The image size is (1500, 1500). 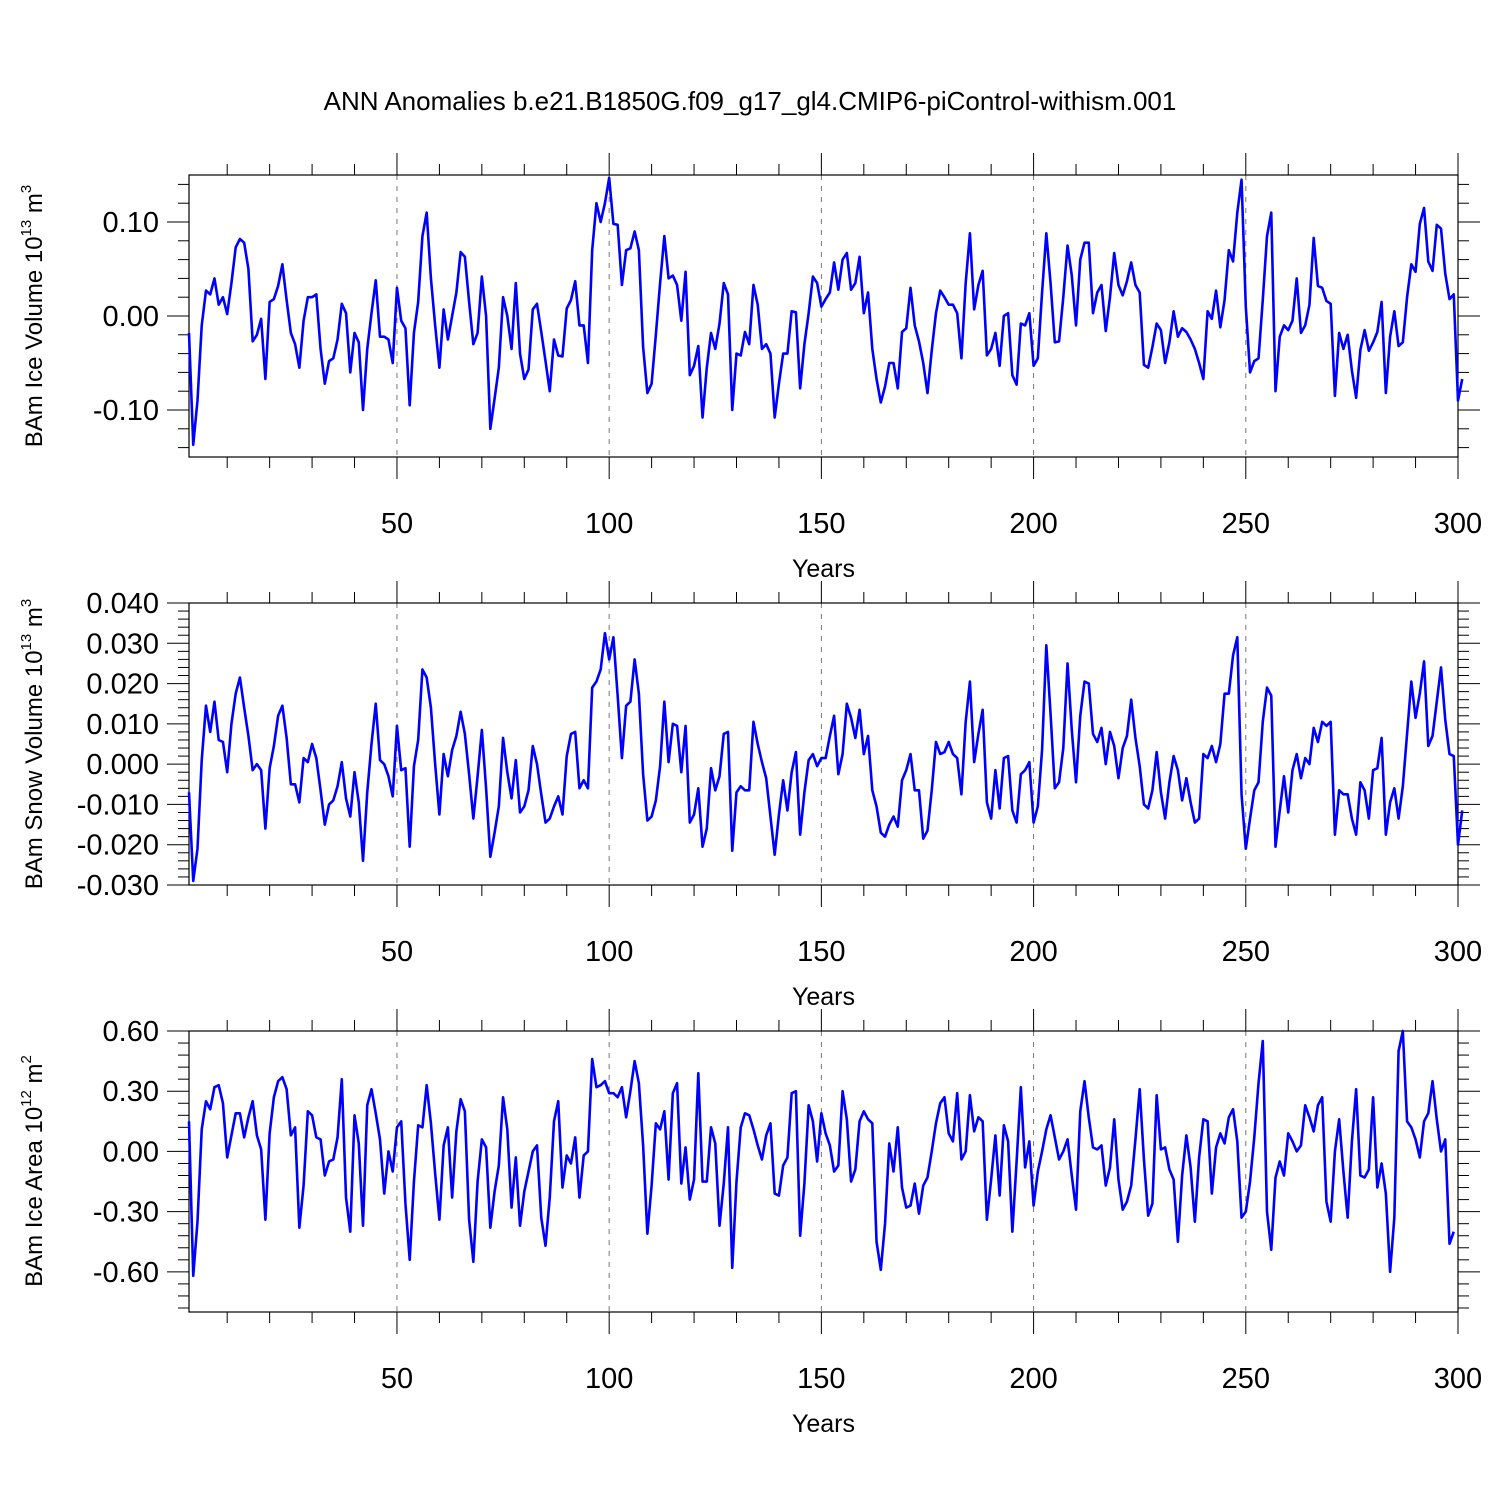 I want to click on y-tick-label: 0.000, so click(x=122, y=765).